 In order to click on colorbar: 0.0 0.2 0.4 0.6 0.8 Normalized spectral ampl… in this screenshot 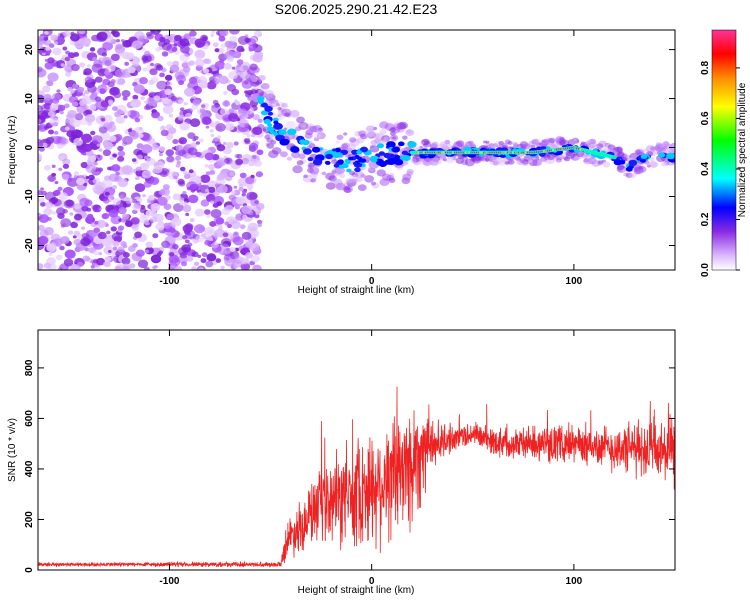, I will do `click(724, 153)`.